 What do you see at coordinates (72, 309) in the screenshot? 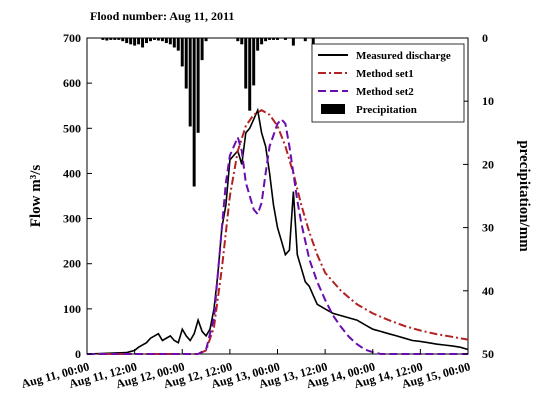
I see `y-tick-label: 100` at bounding box center [72, 309].